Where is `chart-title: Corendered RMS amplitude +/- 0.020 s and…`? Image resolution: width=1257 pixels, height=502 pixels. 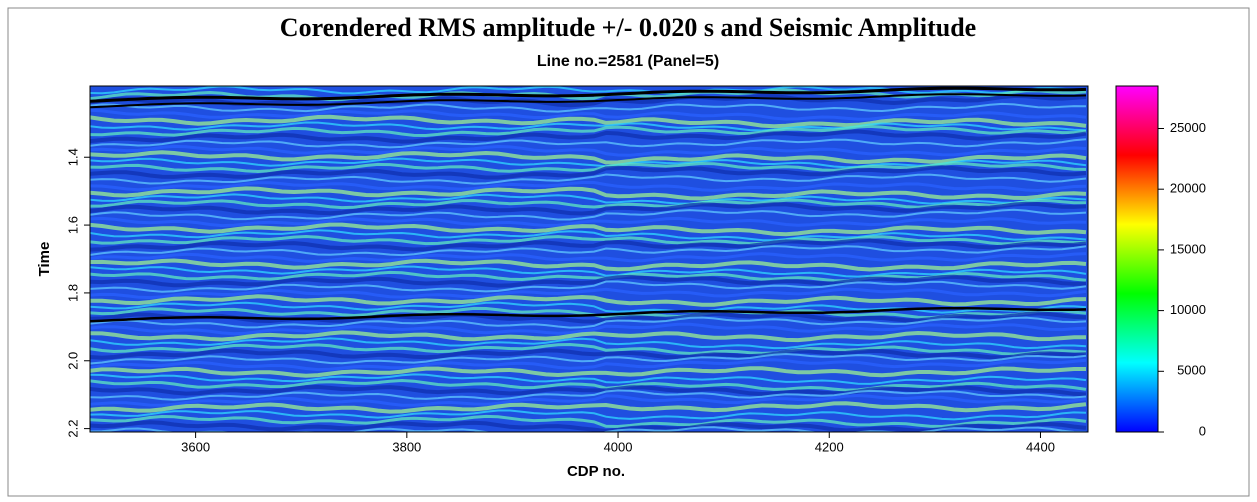 chart-title: Corendered RMS amplitude +/- 0.020 s and… is located at coordinates (628, 27).